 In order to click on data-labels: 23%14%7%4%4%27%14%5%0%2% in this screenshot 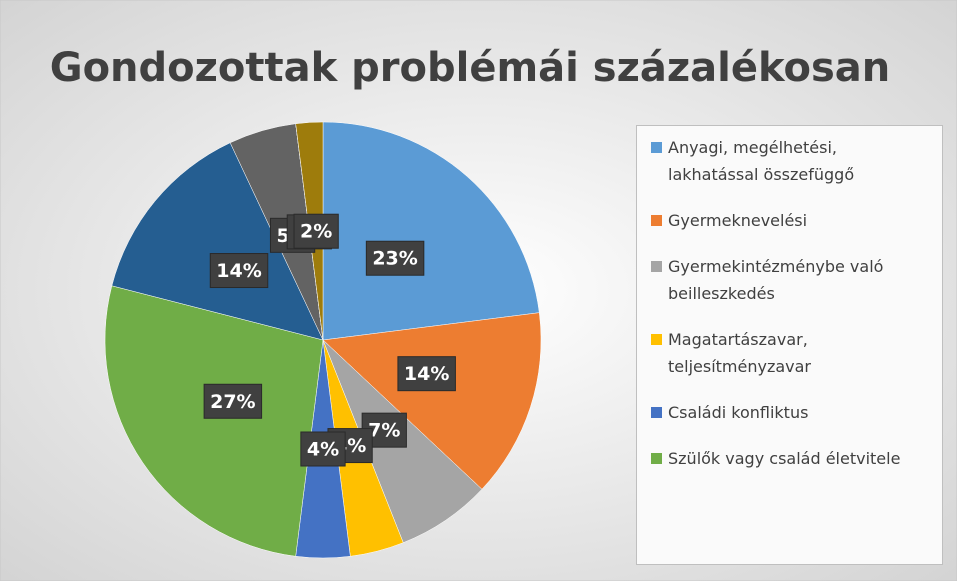, I will do `click(329, 340)`.